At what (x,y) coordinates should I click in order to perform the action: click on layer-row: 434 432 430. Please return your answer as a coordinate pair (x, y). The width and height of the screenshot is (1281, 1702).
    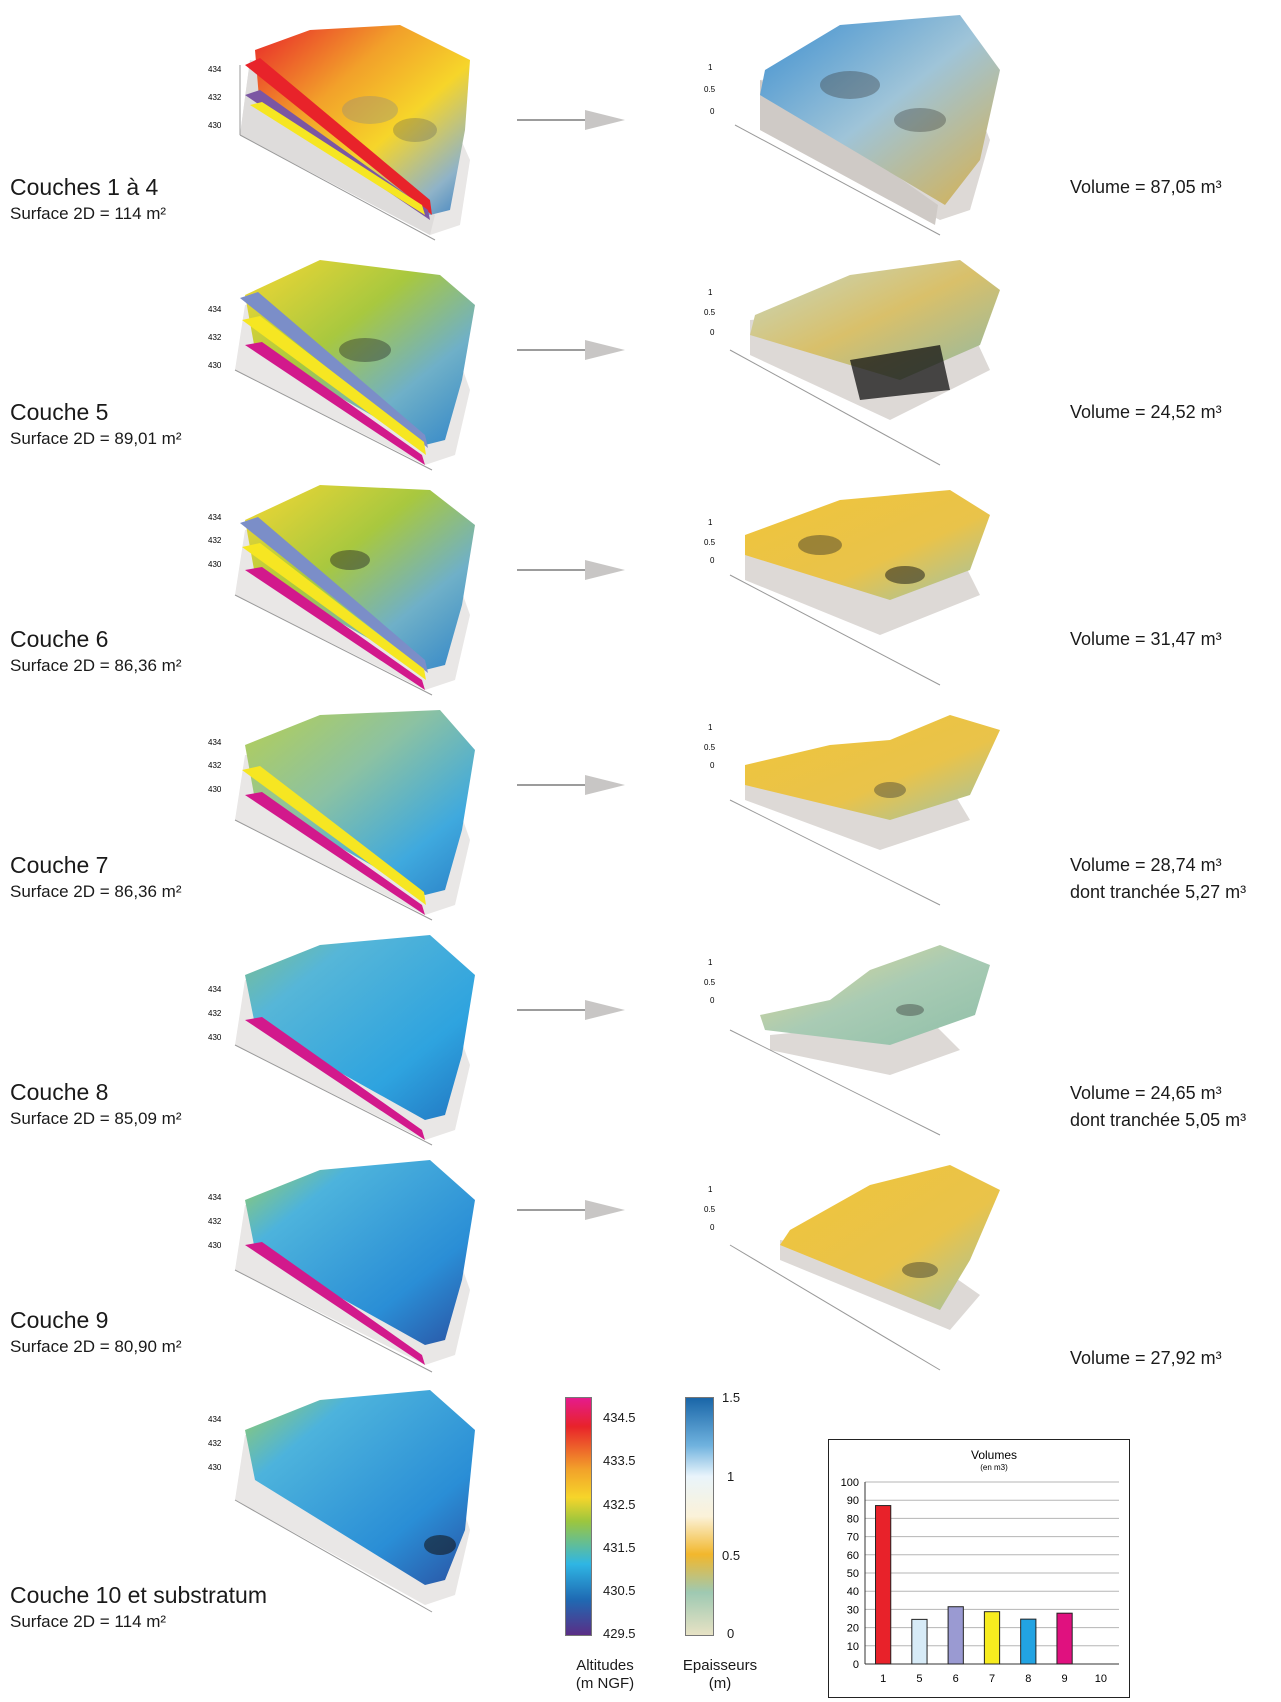
    Looking at the image, I should click on (265, 1540).